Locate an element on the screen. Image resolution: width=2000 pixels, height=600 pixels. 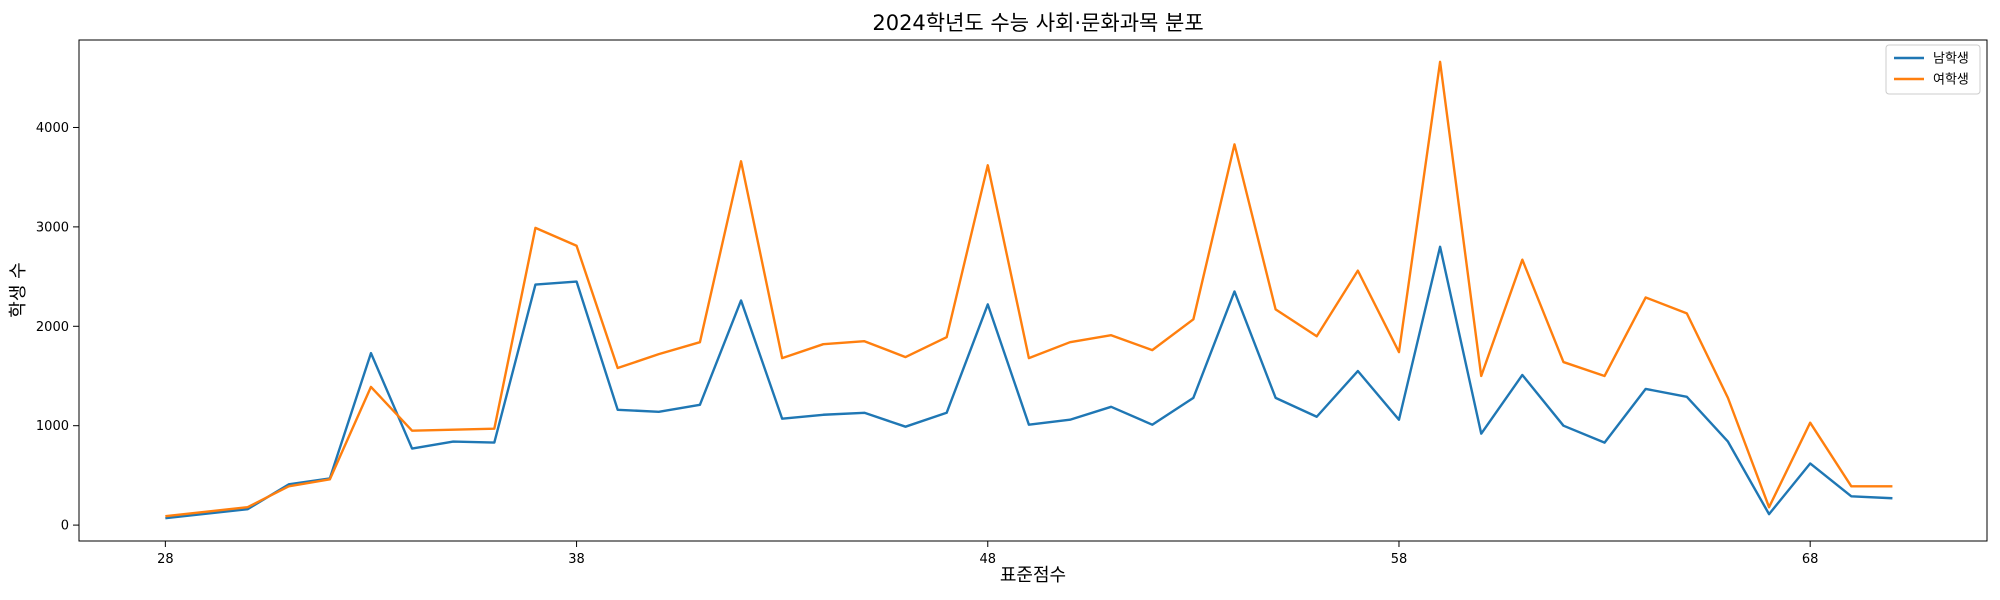
y-axis-ticks: 0 1000 2000 3000 4000 is located at coordinates (57, 327).